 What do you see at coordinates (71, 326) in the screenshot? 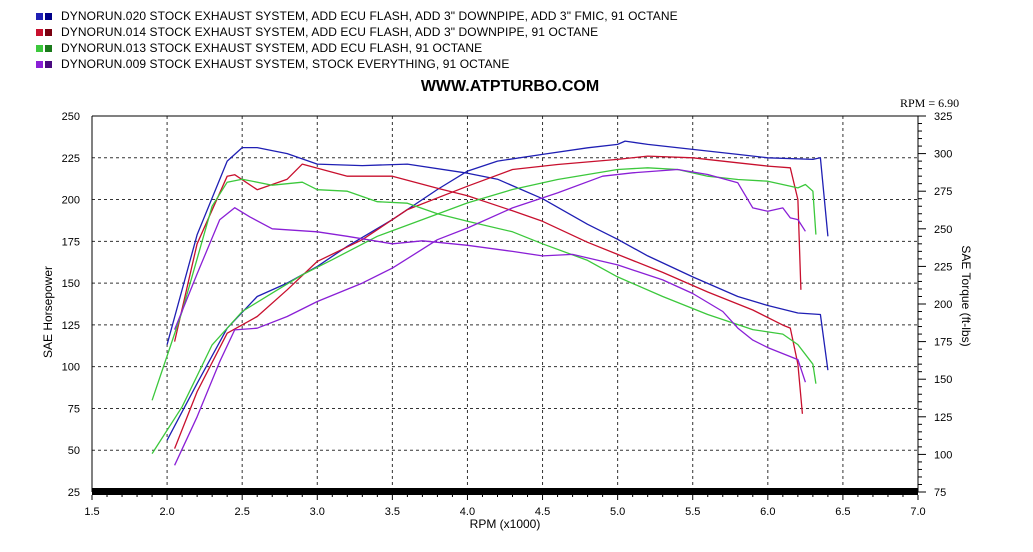
I see `y-tick-label: 125` at bounding box center [71, 326].